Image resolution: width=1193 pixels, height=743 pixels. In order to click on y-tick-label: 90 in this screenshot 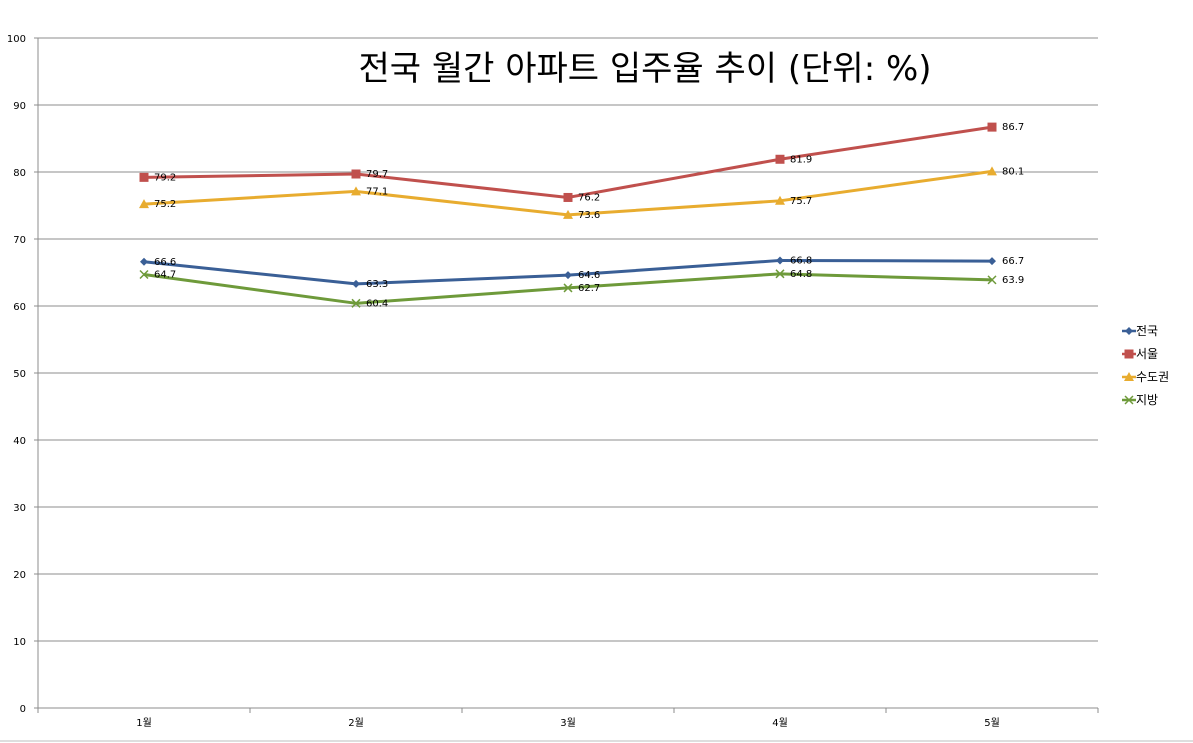, I will do `click(19, 106)`.